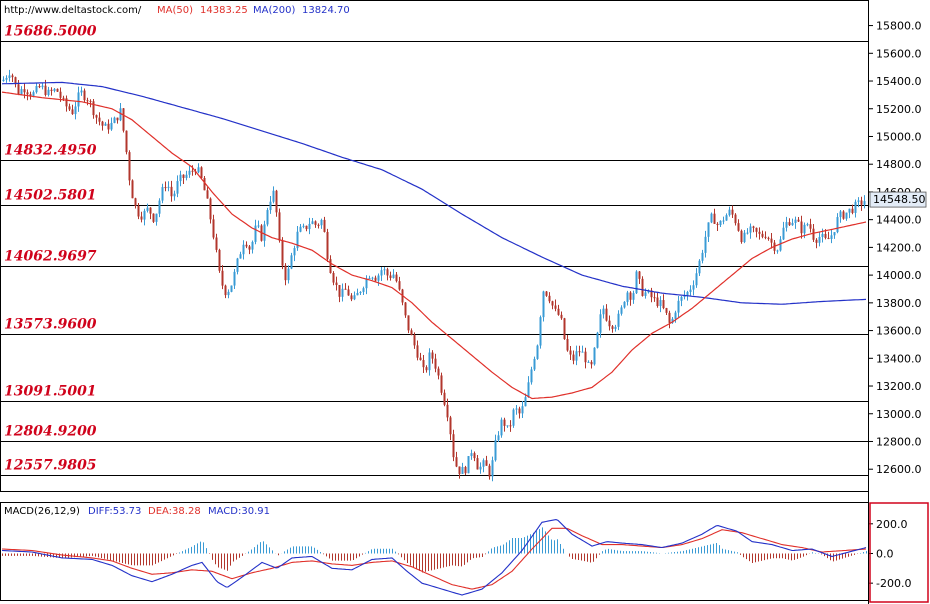 The height and width of the screenshot is (604, 930). Describe the element at coordinates (899, 81) in the screenshot. I see `y-tick-label: 15400.0` at that location.